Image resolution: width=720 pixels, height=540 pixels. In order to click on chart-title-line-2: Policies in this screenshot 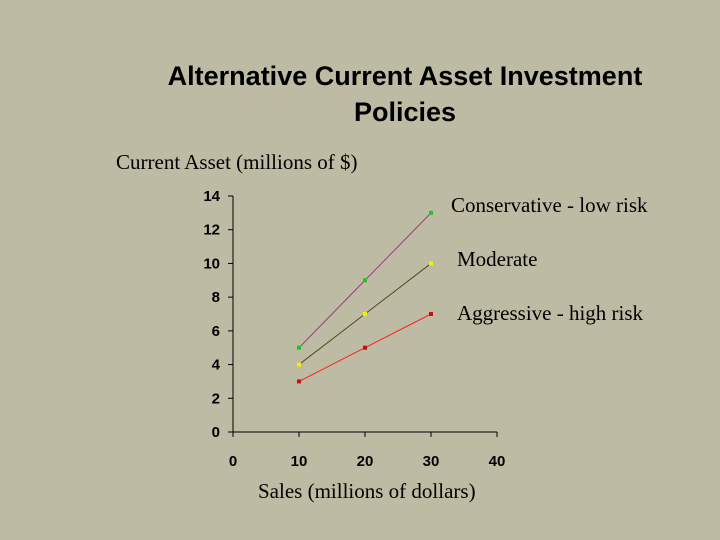, I will do `click(405, 112)`.